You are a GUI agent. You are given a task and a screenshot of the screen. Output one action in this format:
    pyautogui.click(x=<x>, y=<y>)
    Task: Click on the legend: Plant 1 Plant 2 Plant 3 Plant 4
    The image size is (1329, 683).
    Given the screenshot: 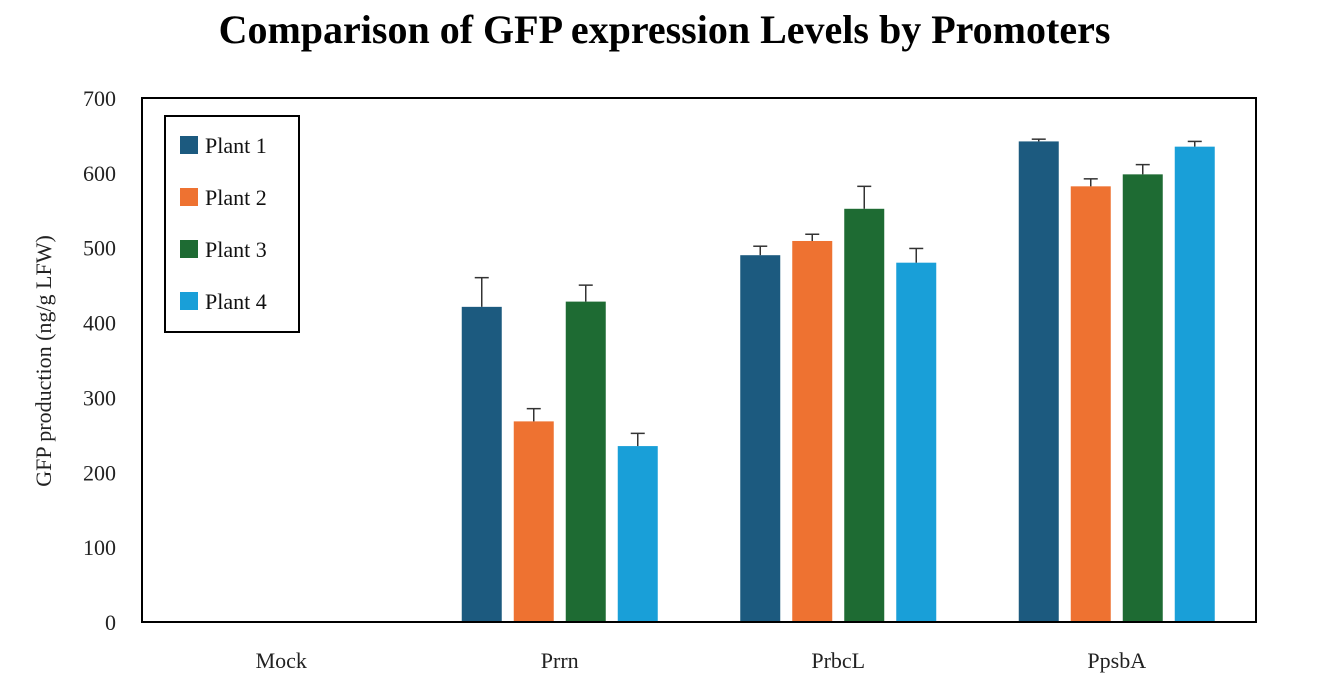 What is the action you would take?
    pyautogui.click(x=232, y=224)
    